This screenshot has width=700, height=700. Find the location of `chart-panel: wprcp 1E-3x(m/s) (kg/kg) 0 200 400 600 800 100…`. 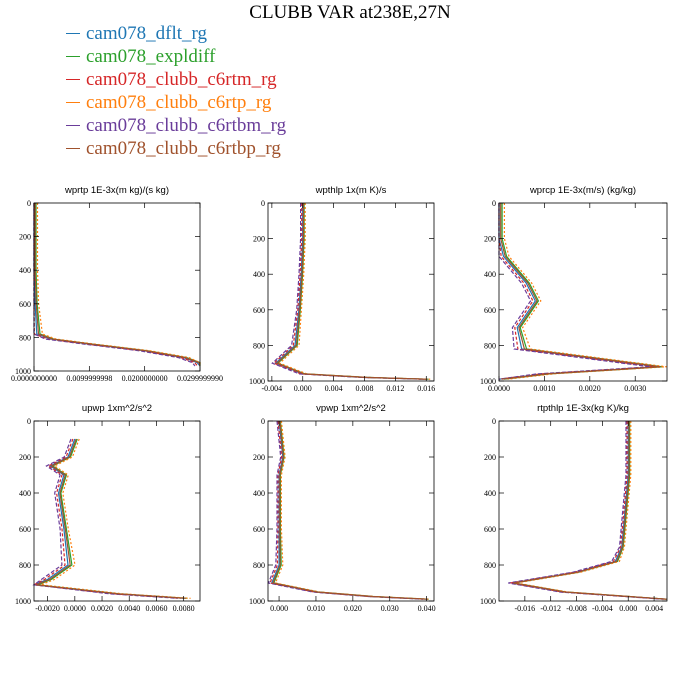

chart-panel: wprcp 1E-3x(m/s) (kg/kg) 0 200 400 600 800 100… is located at coordinates (574, 289).